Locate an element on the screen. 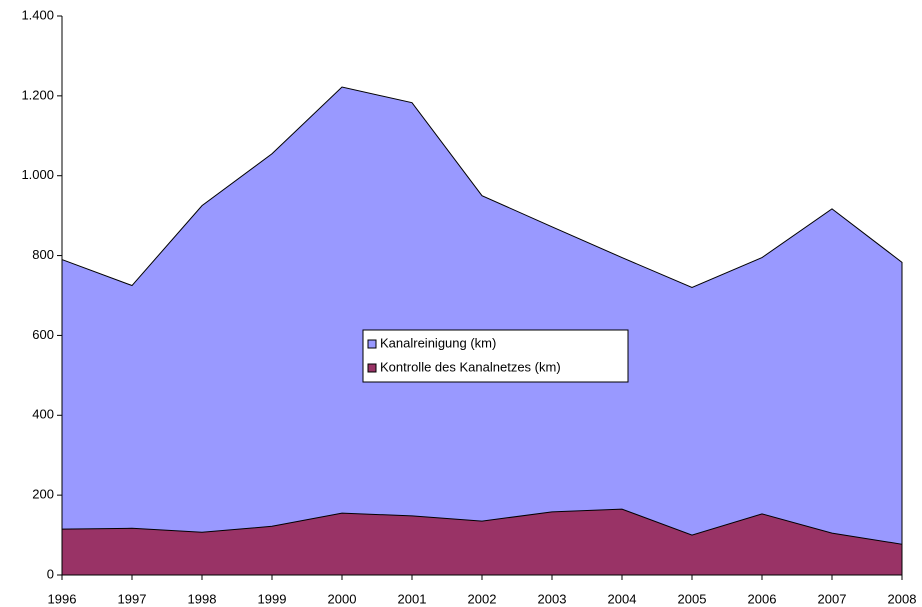 The width and height of the screenshot is (922, 607). x-tick-label: 2003 is located at coordinates (552, 598).